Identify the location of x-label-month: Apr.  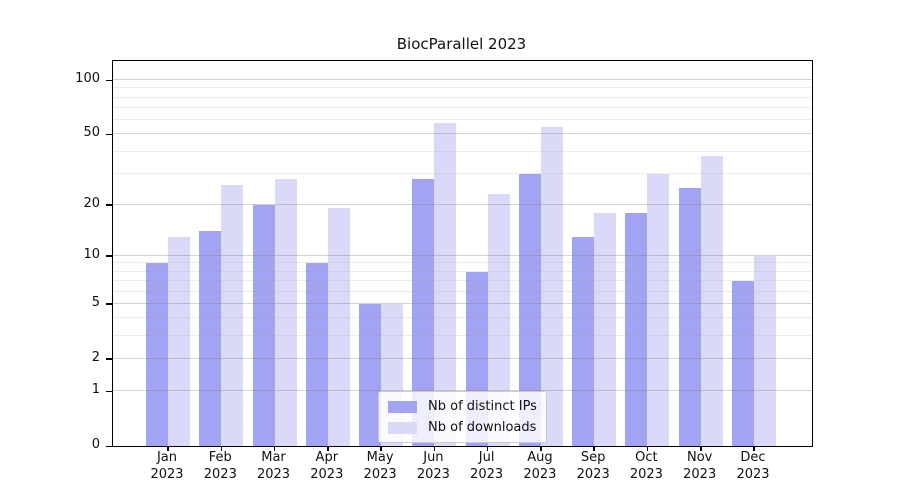
(327, 457).